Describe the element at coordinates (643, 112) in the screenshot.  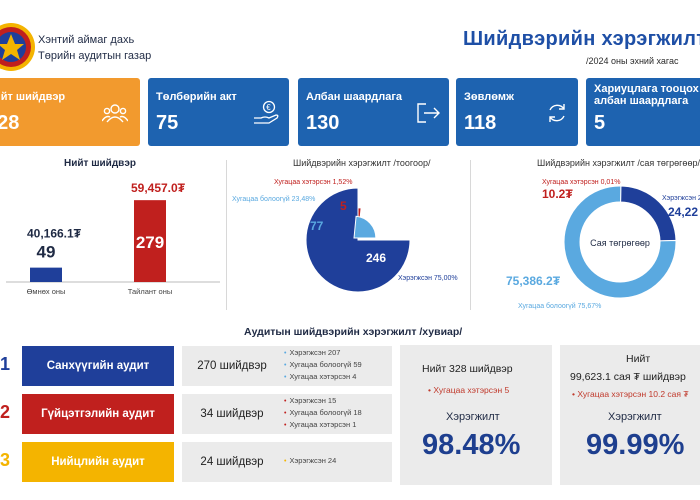
I see `kpi-accountability-demands: Хариуцлага тооцох албан шаардлага 5` at that location.